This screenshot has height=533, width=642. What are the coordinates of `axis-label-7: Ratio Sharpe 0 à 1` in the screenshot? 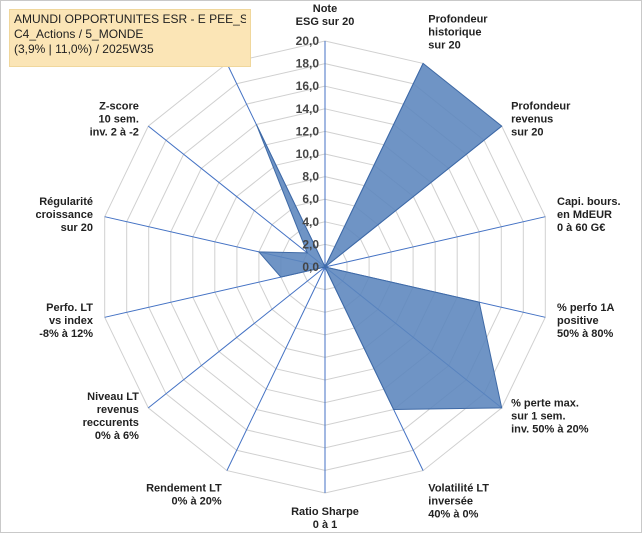 It's located at (325, 518).